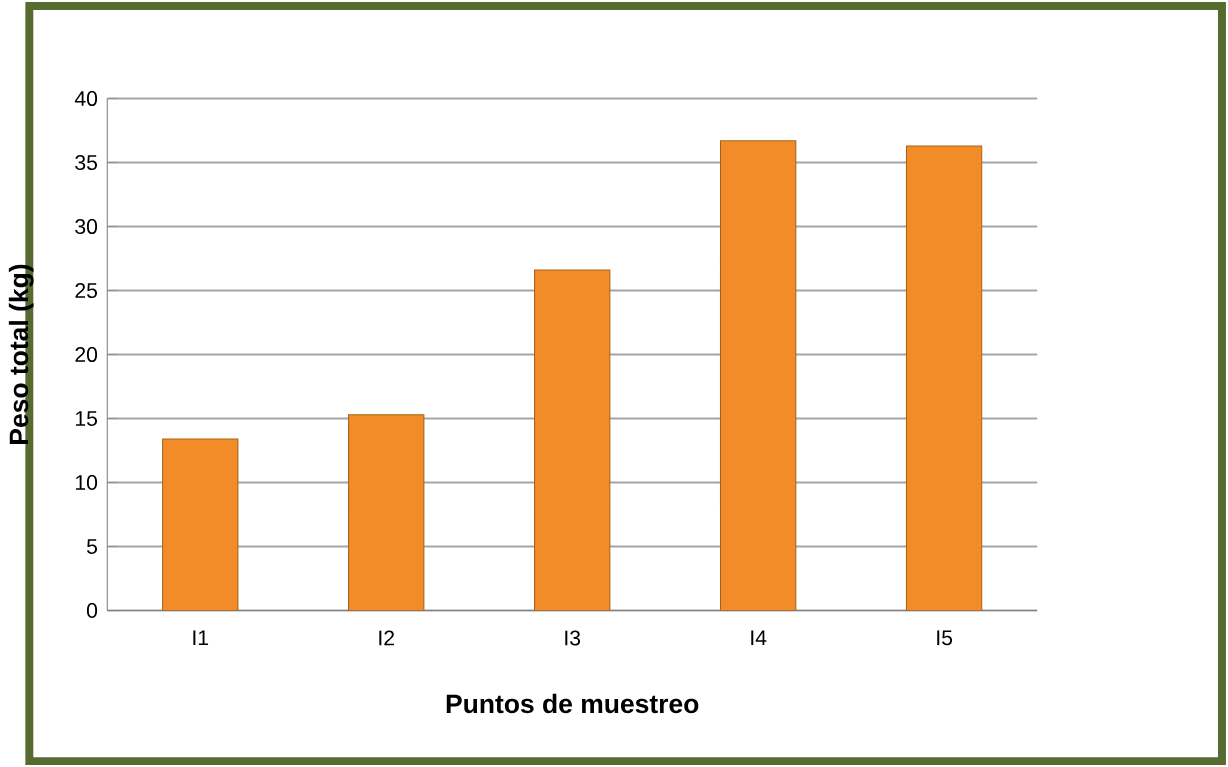 This screenshot has height=767, width=1228. I want to click on y-tick-label: 30, so click(86, 226).